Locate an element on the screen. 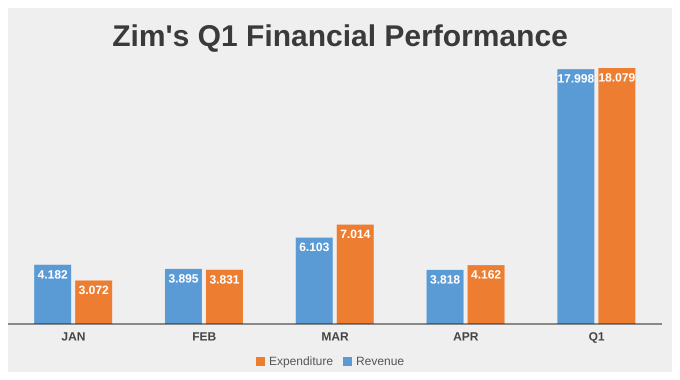 The height and width of the screenshot is (380, 680). data-label: 6.103 is located at coordinates (314, 247).